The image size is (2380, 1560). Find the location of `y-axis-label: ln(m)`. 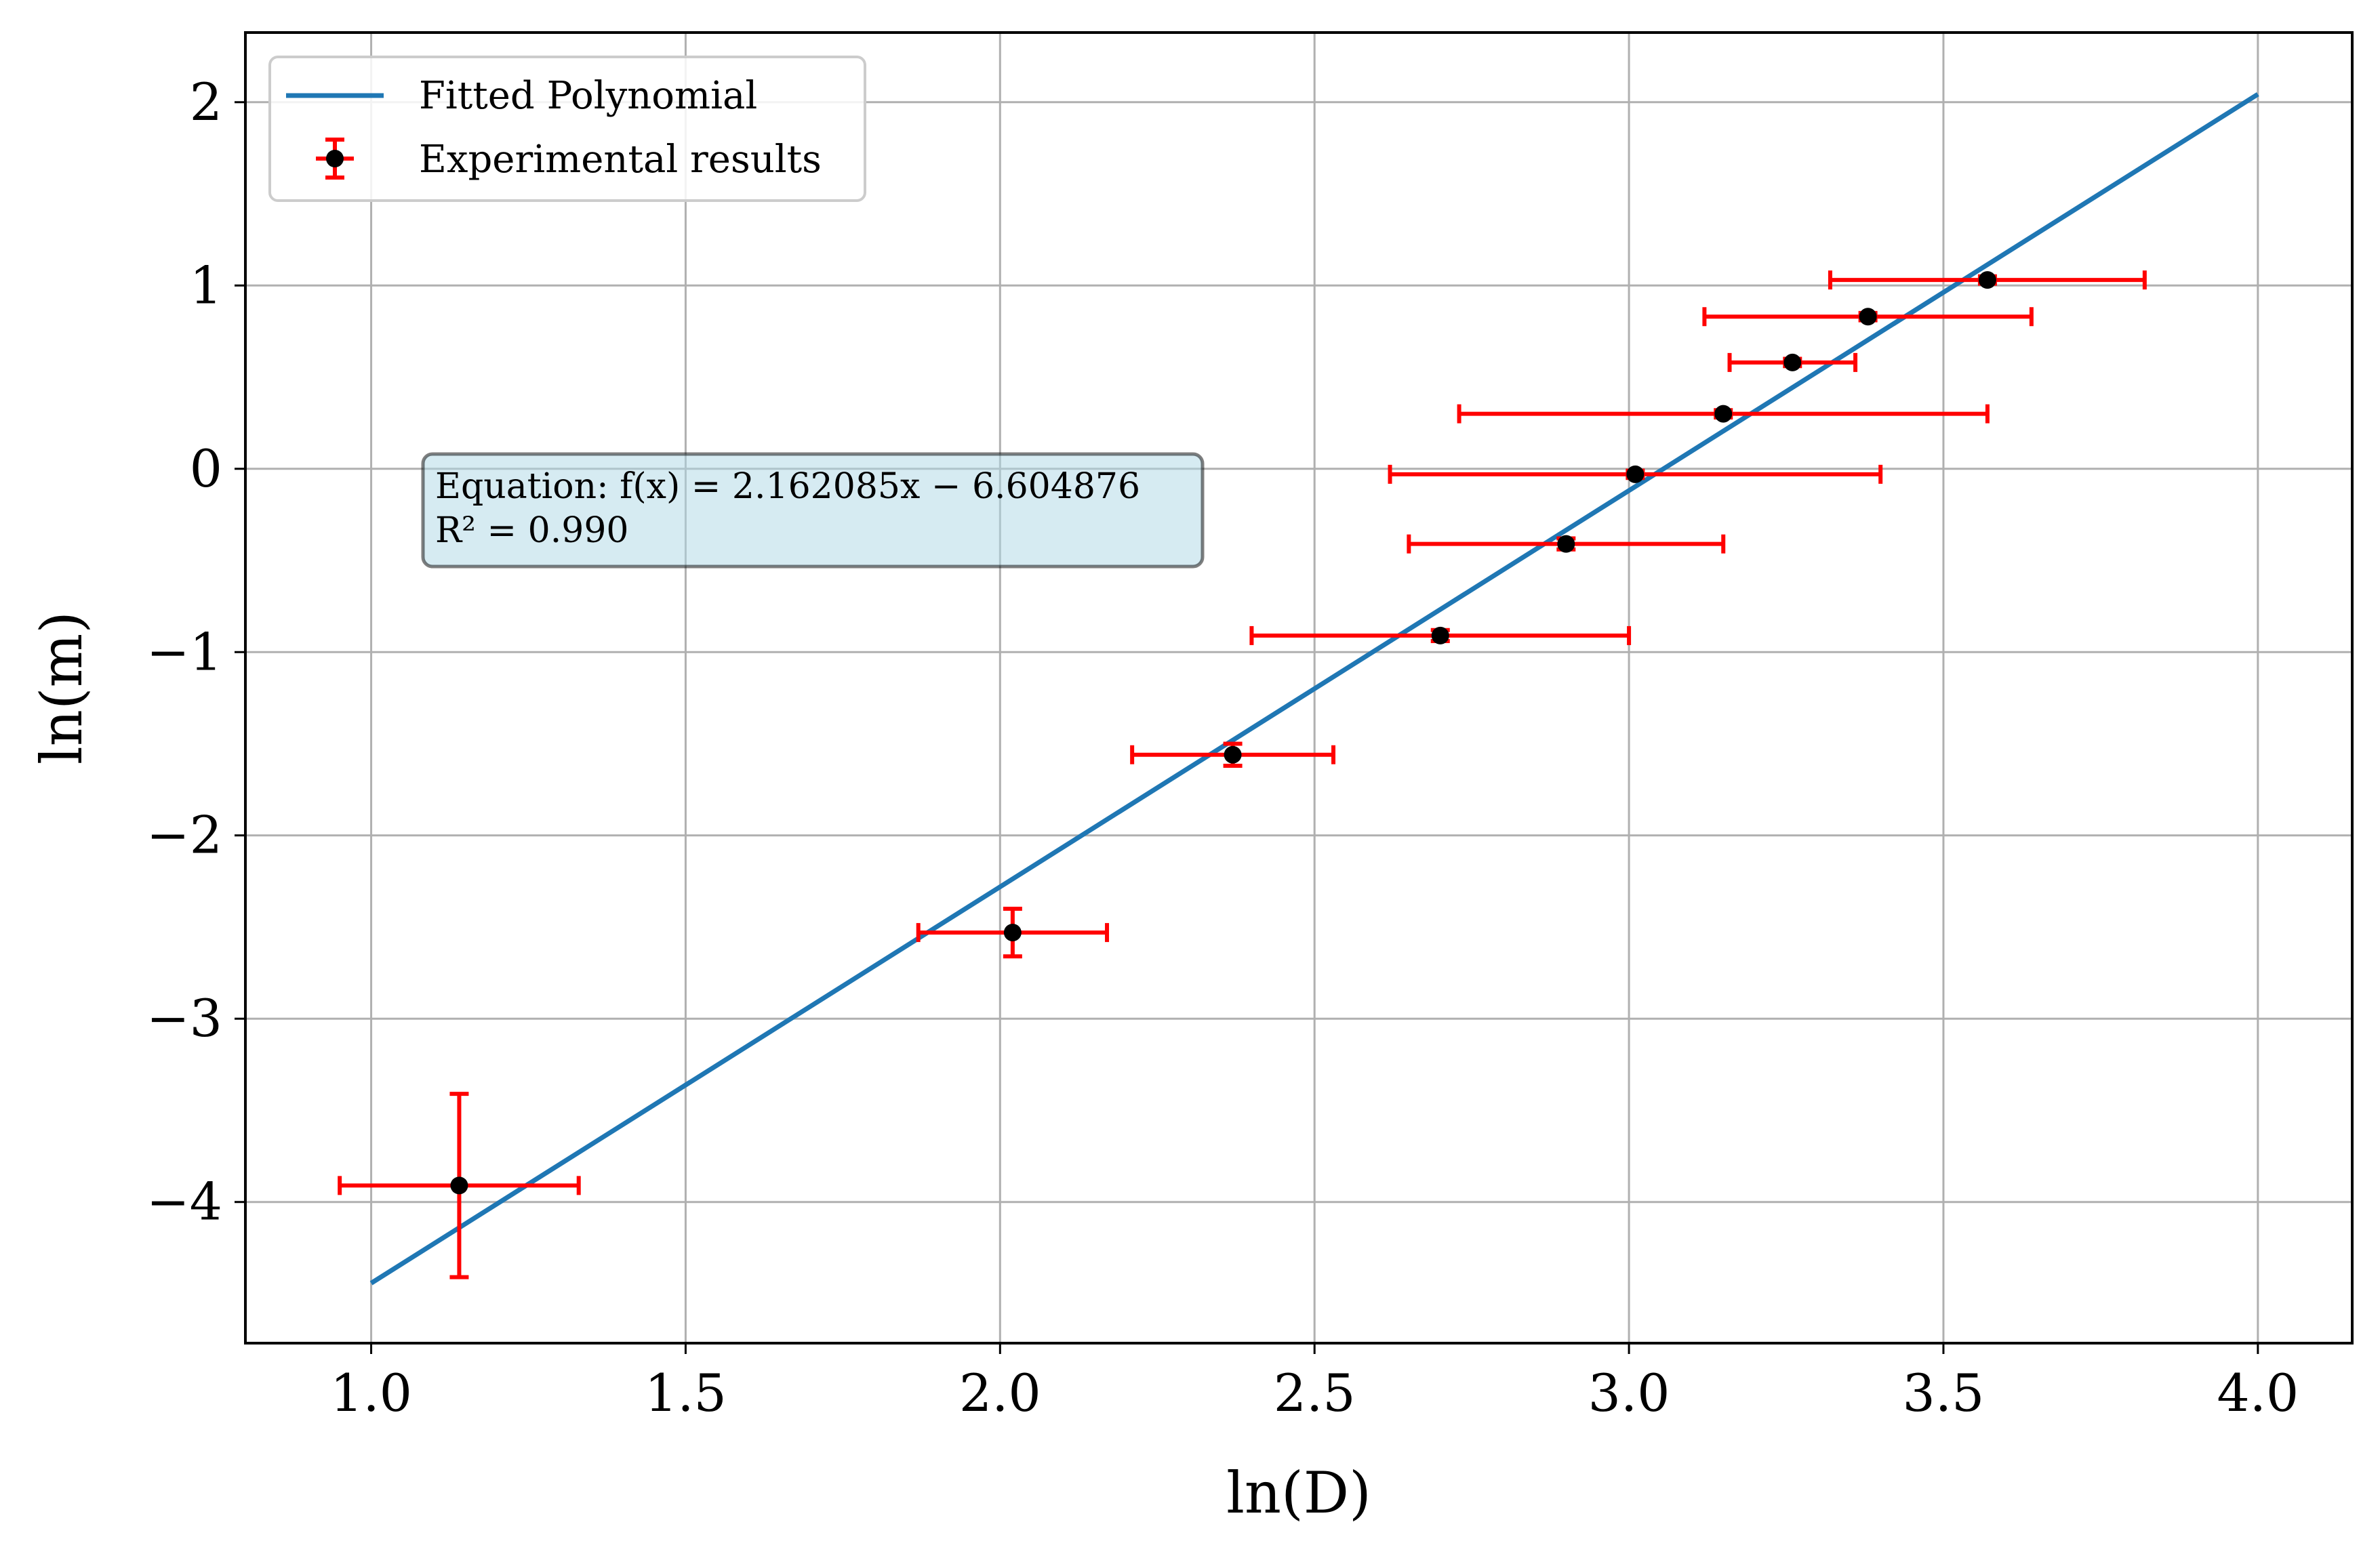

y-axis-label: ln(m) is located at coordinates (62, 687).